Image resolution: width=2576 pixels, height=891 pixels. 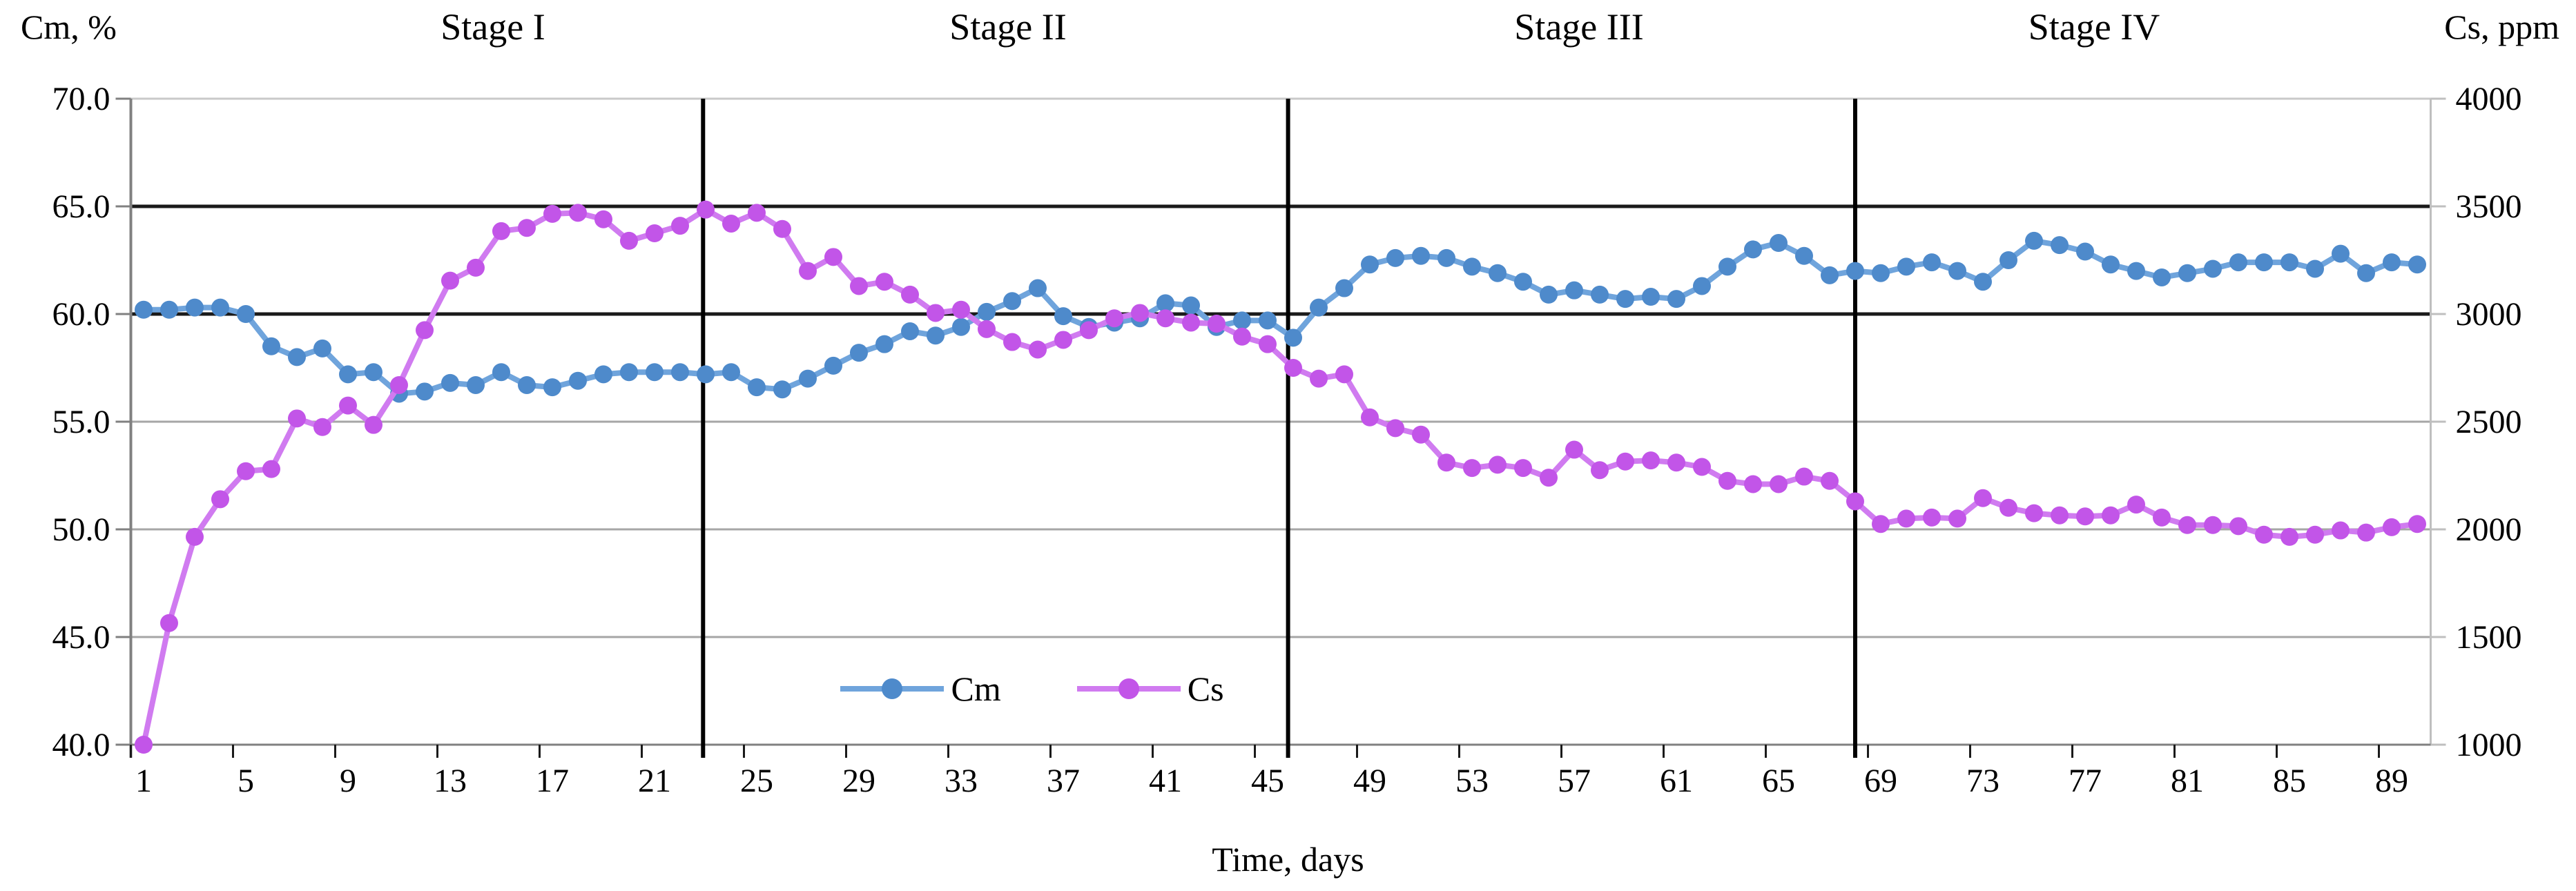 I want to click on stage-label-3: Stage III, so click(x=1579, y=27).